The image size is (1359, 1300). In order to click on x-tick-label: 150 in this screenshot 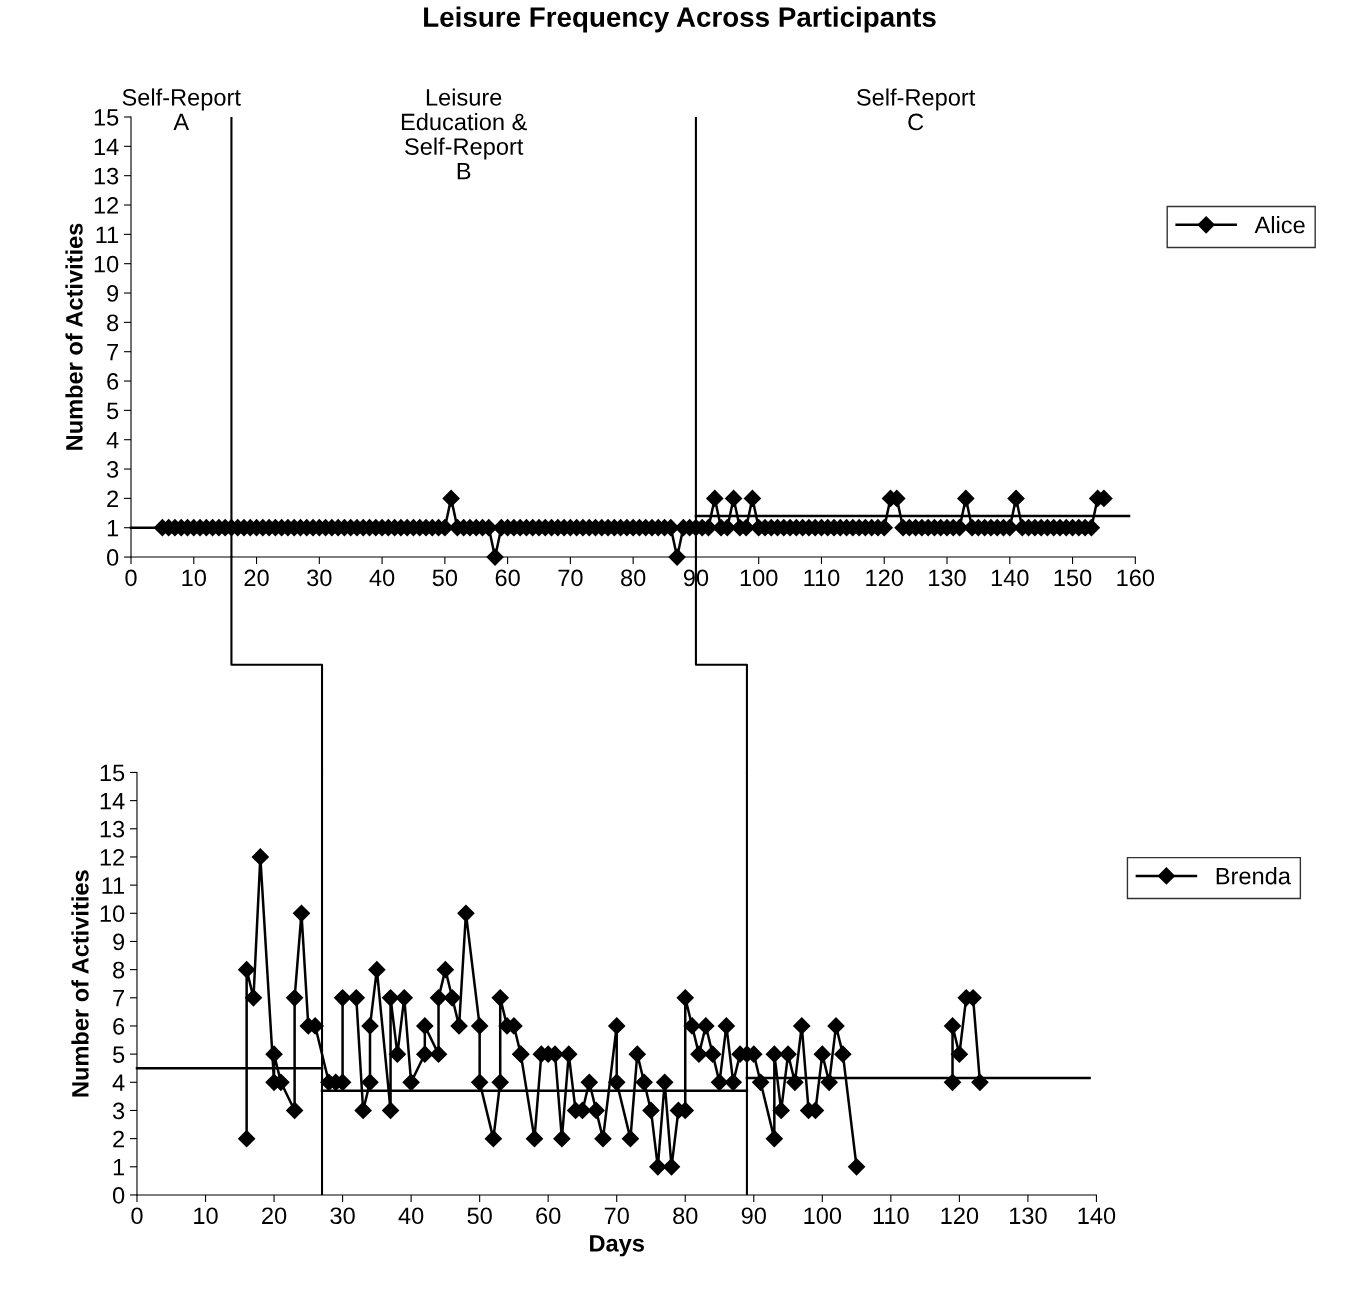, I will do `click(1073, 578)`.